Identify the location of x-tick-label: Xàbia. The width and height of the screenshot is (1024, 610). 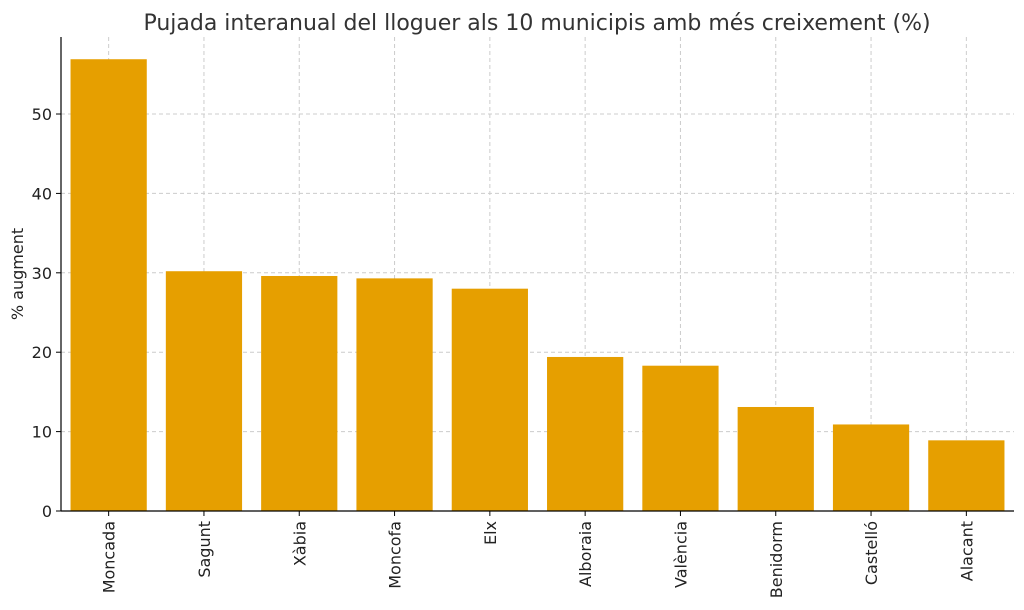
(299, 543).